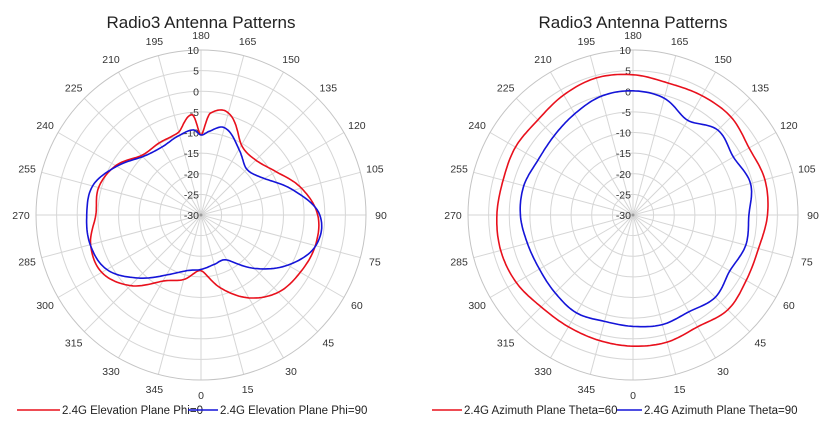 The height and width of the screenshot is (448, 830). Describe the element at coordinates (132, 411) in the screenshot. I see `legend-label: 2.4G Elevation Plane Phi=0` at that location.